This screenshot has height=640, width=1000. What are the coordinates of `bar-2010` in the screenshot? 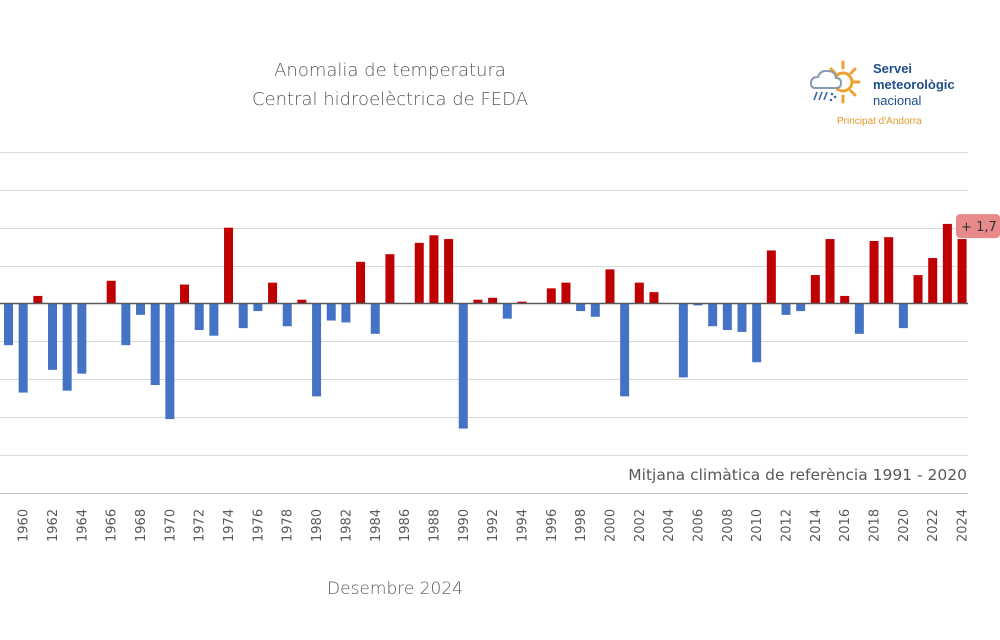 It's located at (757, 333).